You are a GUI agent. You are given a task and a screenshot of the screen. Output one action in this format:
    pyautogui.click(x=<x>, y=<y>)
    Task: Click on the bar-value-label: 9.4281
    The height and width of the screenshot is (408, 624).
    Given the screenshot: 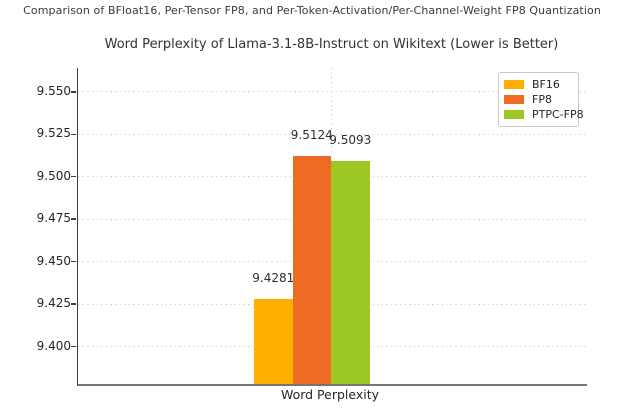 What is the action you would take?
    pyautogui.click(x=273, y=277)
    